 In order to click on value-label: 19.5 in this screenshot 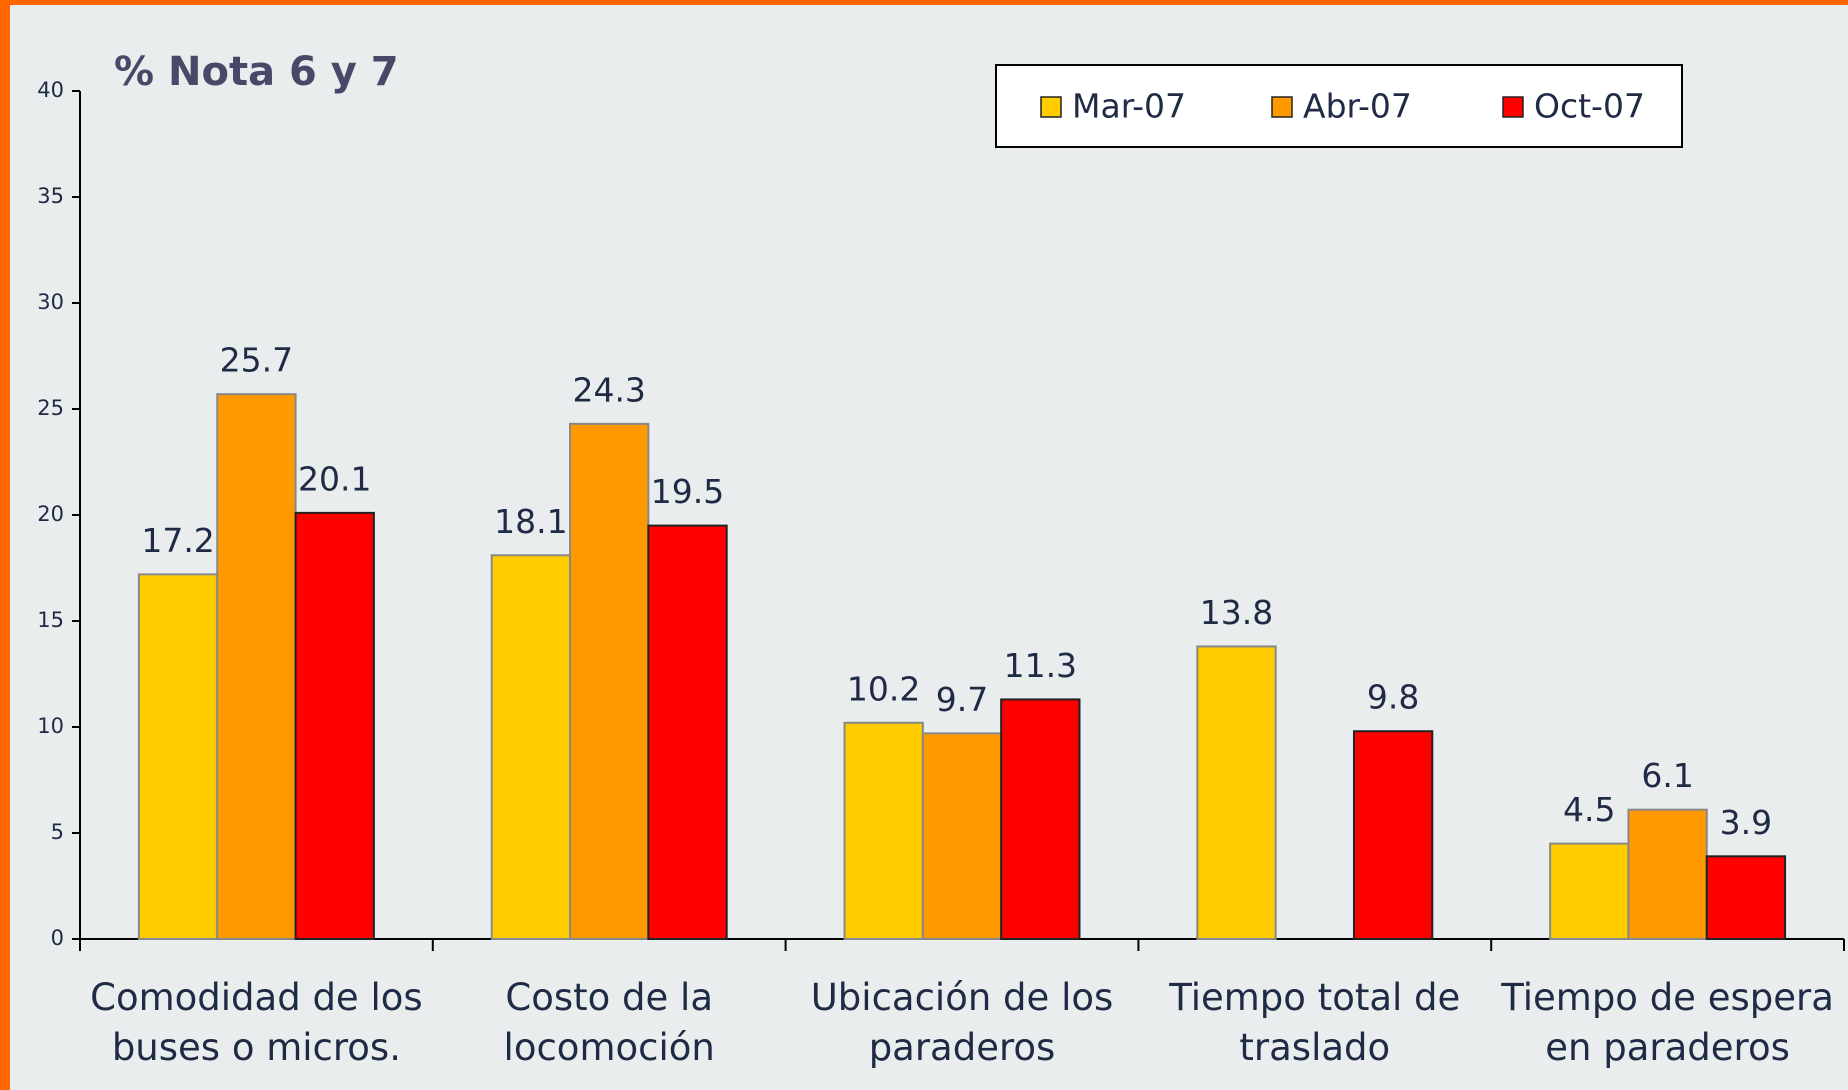, I will do `click(687, 491)`.